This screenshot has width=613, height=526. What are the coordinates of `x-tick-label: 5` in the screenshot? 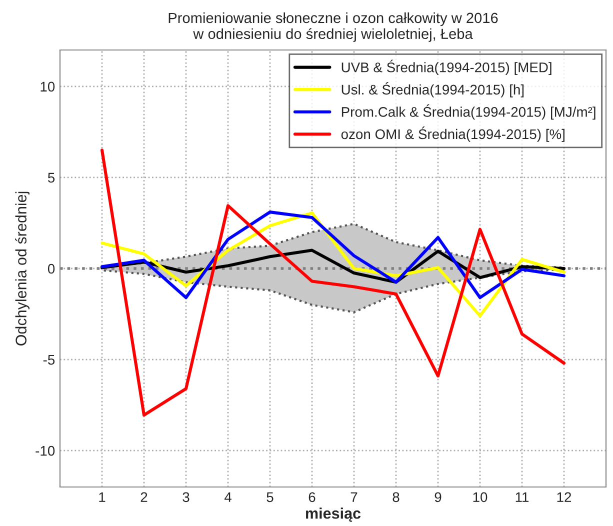 It's located at (270, 497).